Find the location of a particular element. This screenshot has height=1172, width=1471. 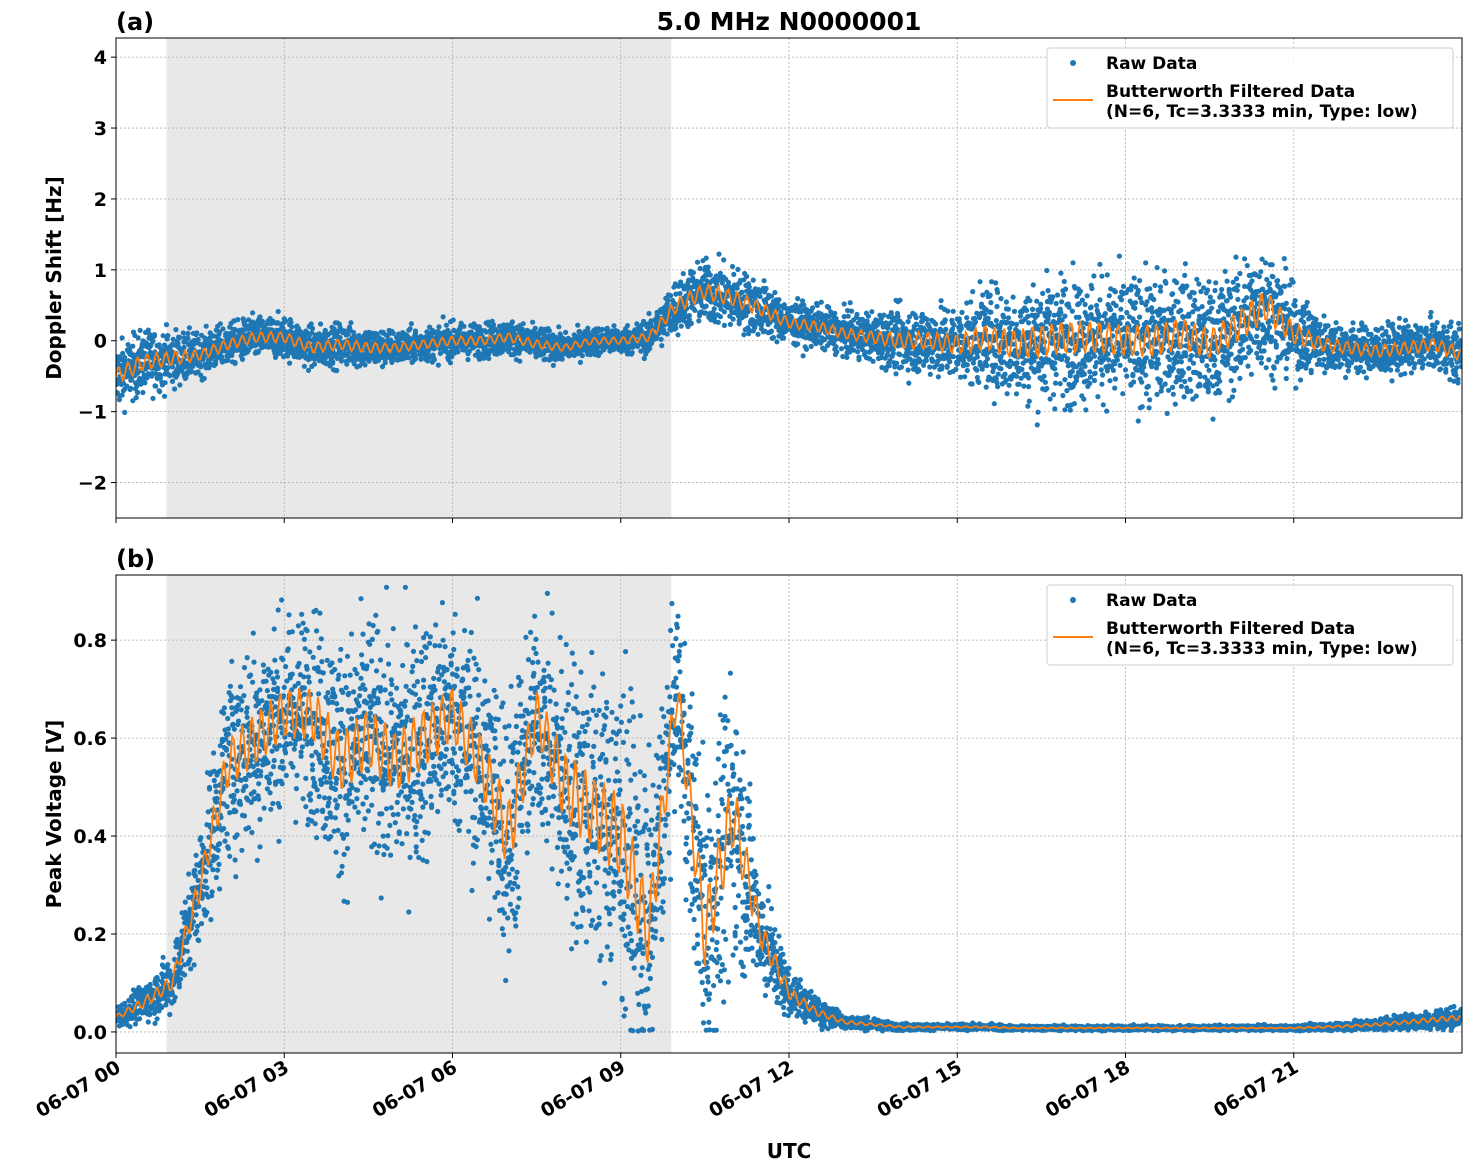

shaded-region is located at coordinates (419, 278).